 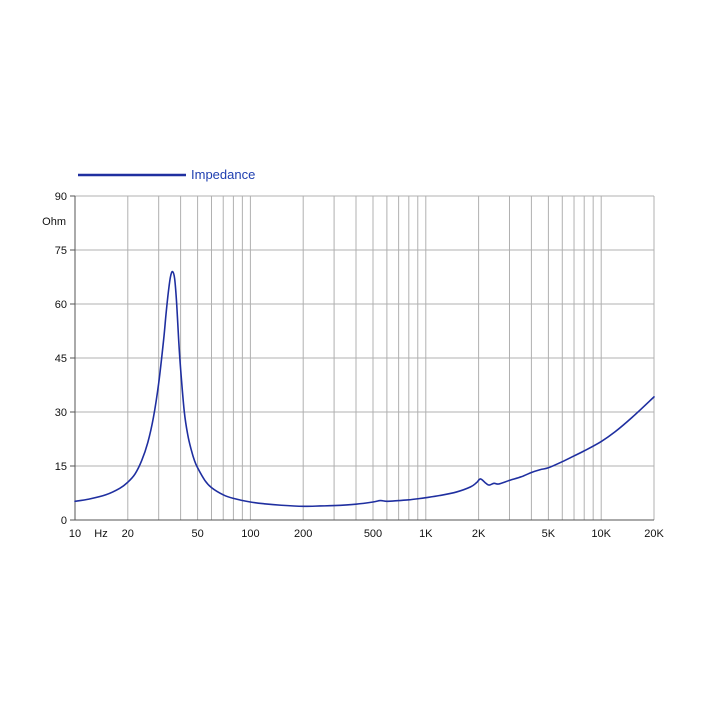 I want to click on x-axis-unit-label: Hz, so click(x=100, y=534).